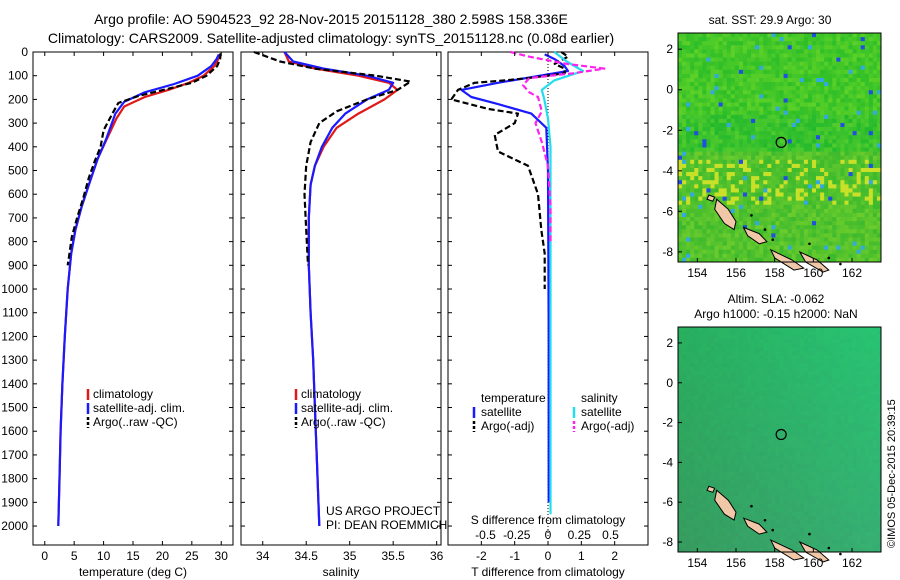 The height and width of the screenshot is (580, 900). I want to click on series-line-argo-raw-qc-, so click(144, 159).